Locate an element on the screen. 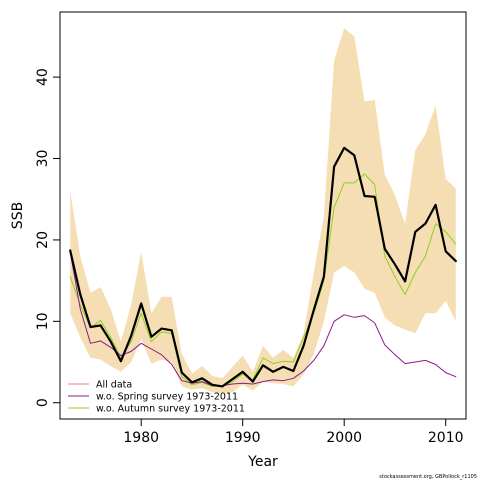  y-tick-label: 0 is located at coordinates (43, 402).